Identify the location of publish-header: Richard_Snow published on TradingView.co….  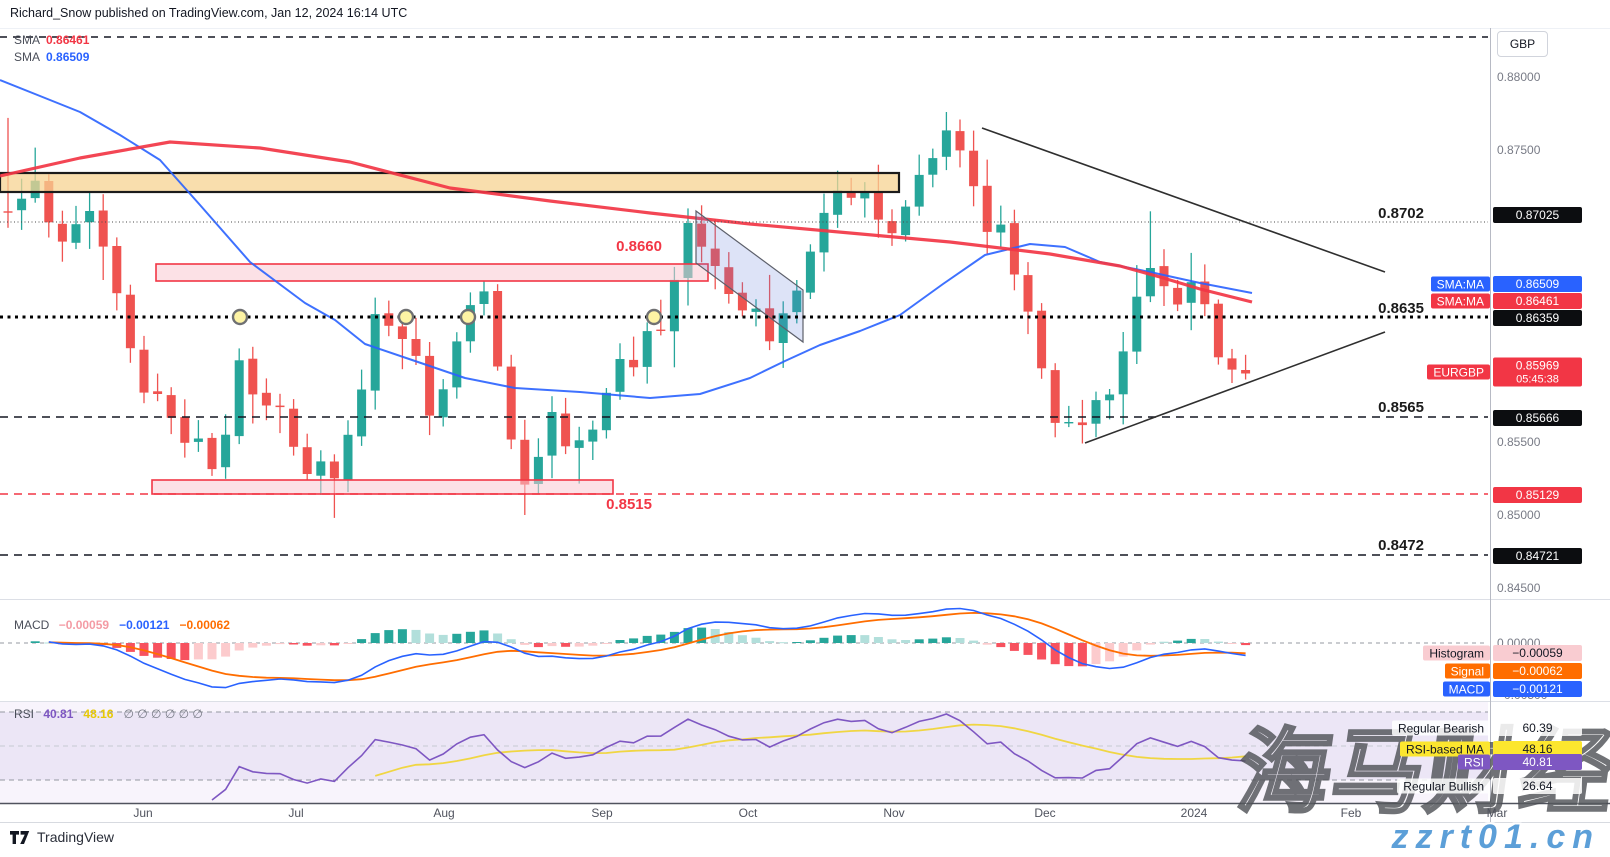
(209, 13).